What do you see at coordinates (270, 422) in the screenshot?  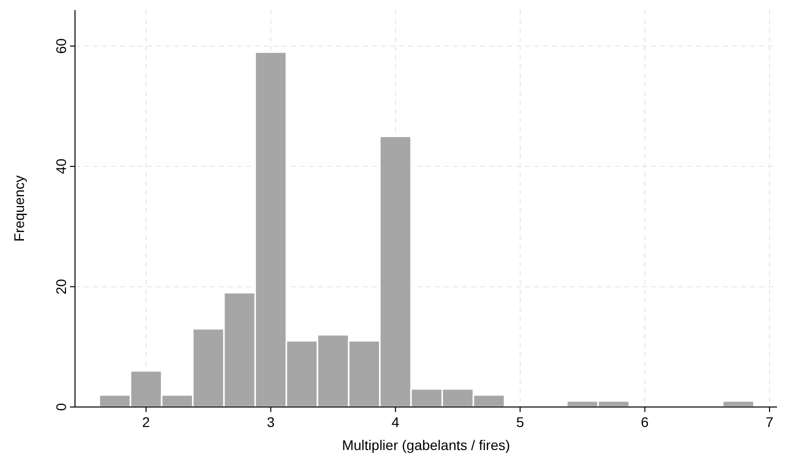 I see `x-tick-label: 3` at bounding box center [270, 422].